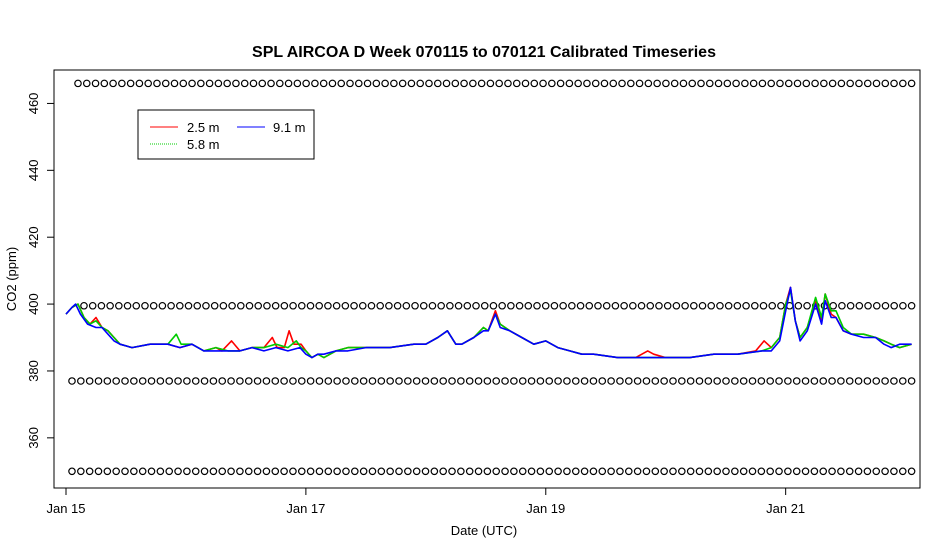 The height and width of the screenshot is (540, 936). What do you see at coordinates (488, 324) in the screenshot?
I see `series-line-5-8-m` at bounding box center [488, 324].